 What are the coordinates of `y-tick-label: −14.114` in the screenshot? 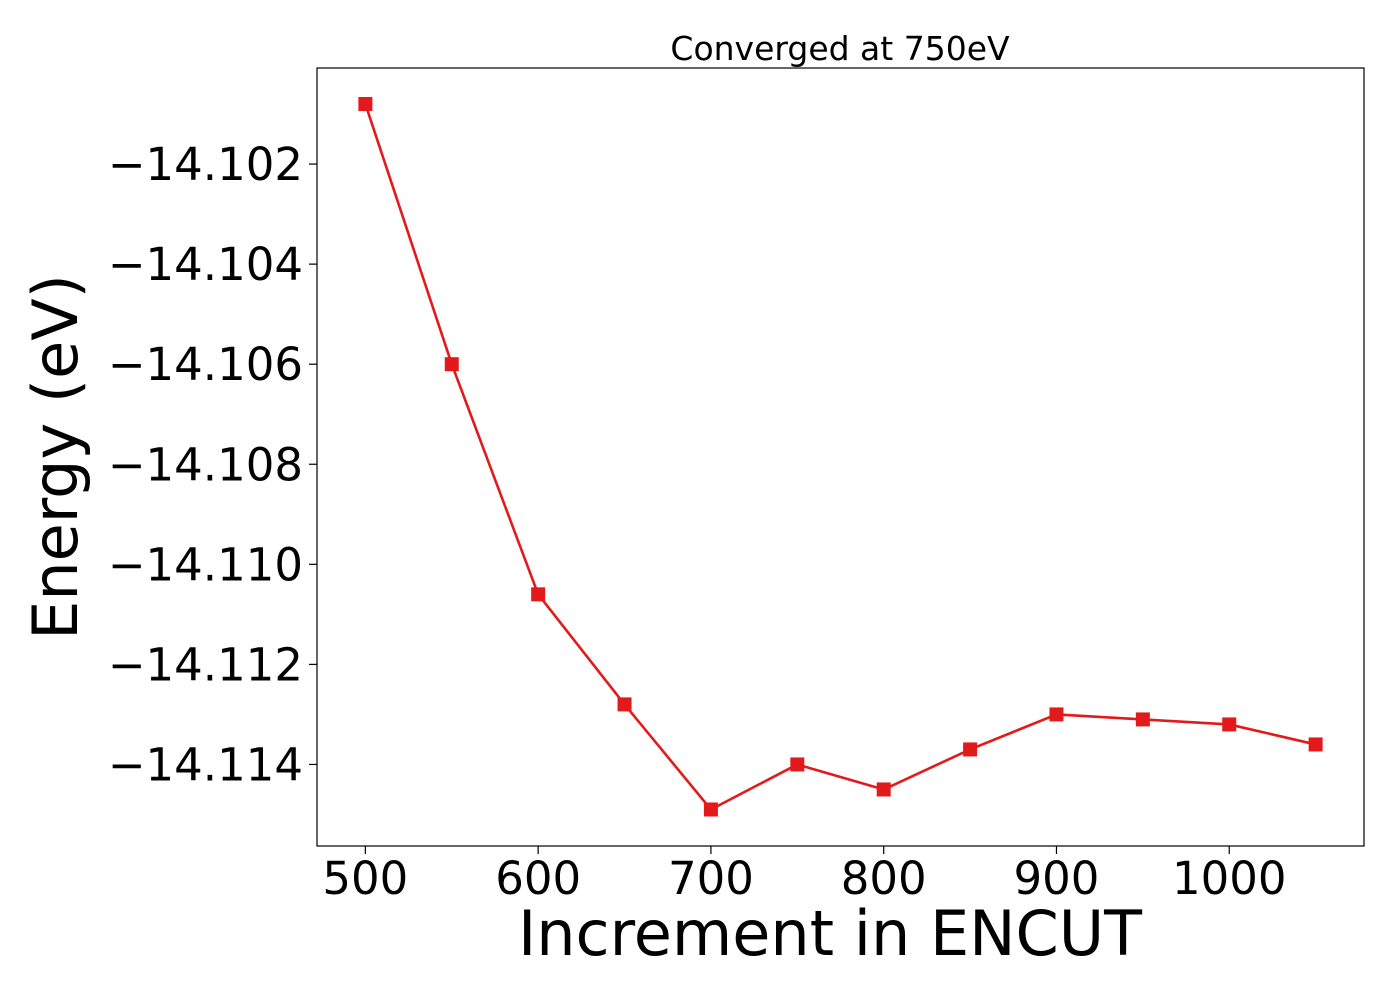 It's located at (205, 764).